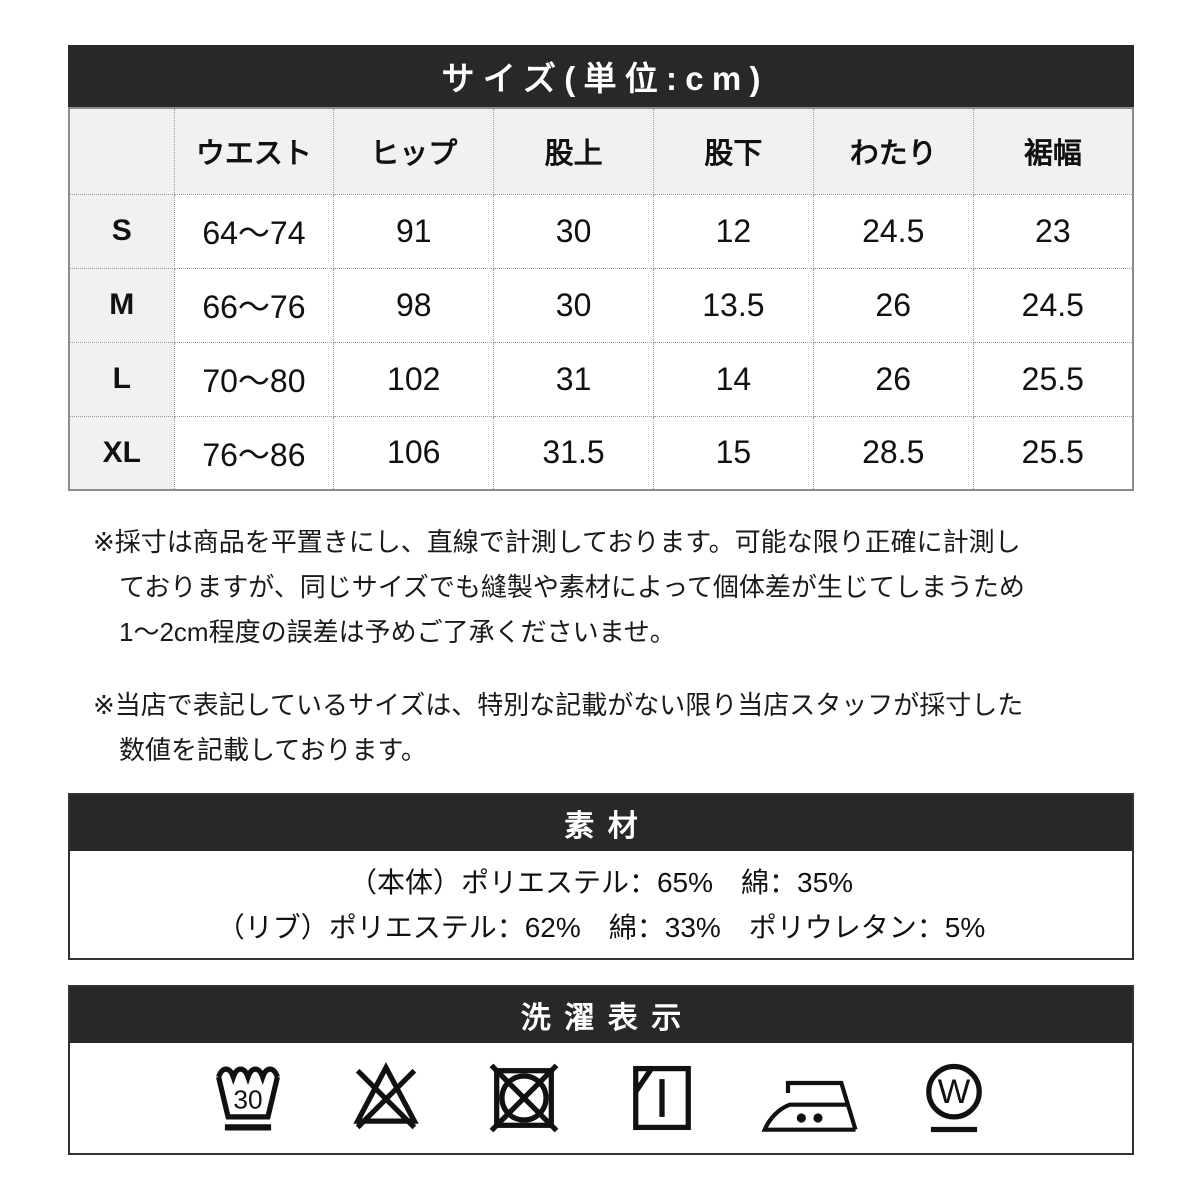 The height and width of the screenshot is (1200, 1200). I want to click on cell-m-hip: 98, so click(414, 305).